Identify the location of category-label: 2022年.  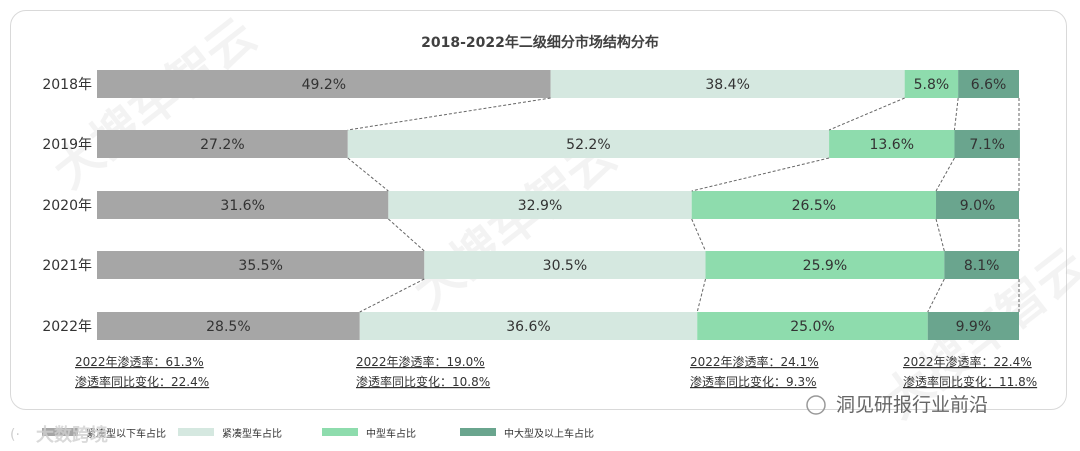
(67, 327).